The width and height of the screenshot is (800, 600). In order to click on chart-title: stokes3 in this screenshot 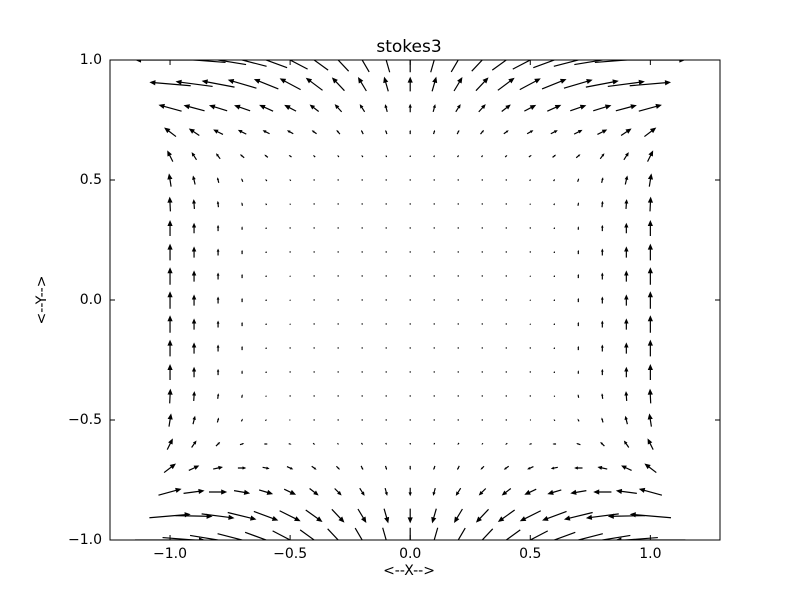, I will do `click(408, 47)`.